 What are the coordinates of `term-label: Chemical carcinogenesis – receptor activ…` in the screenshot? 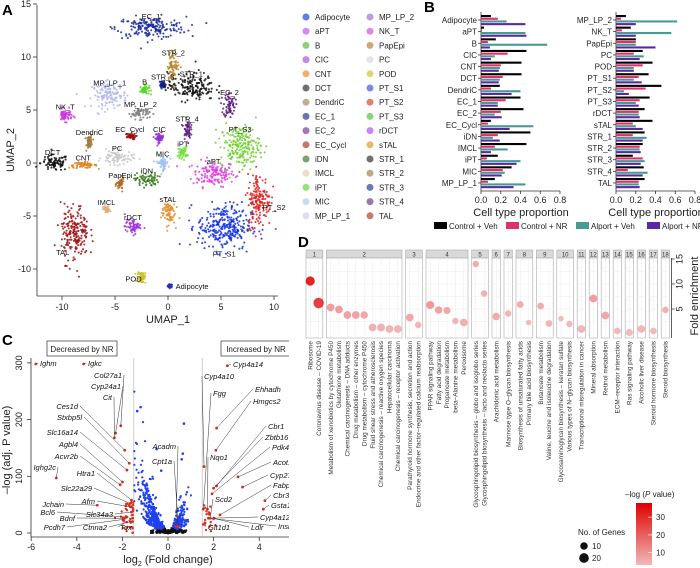 It's located at (398, 406).